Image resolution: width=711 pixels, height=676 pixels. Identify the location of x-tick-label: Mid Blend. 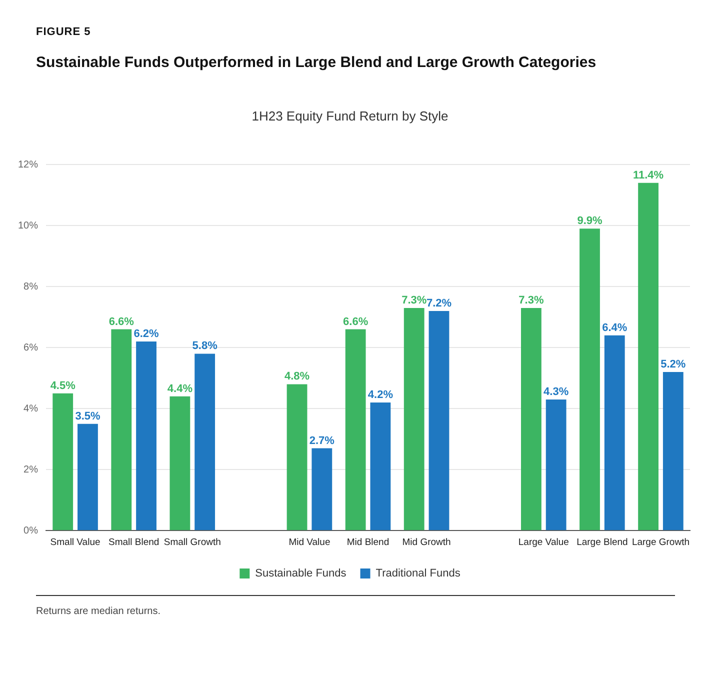
(368, 542).